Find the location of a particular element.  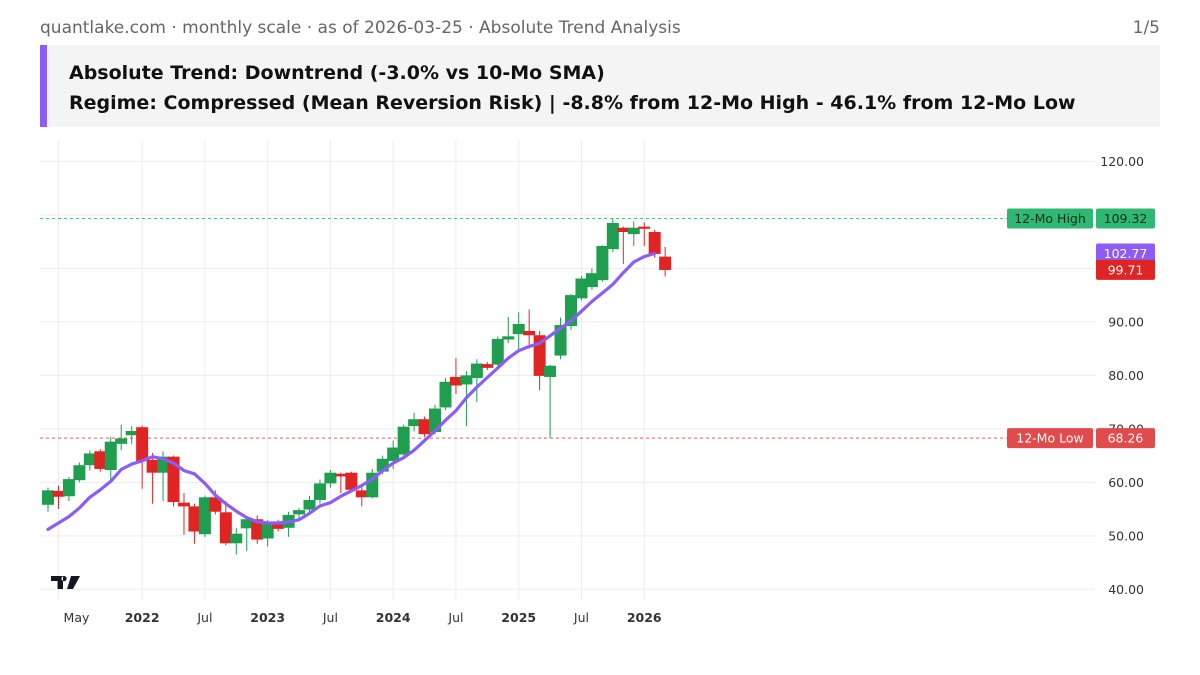

x-tick-label: 2025 is located at coordinates (518, 617).